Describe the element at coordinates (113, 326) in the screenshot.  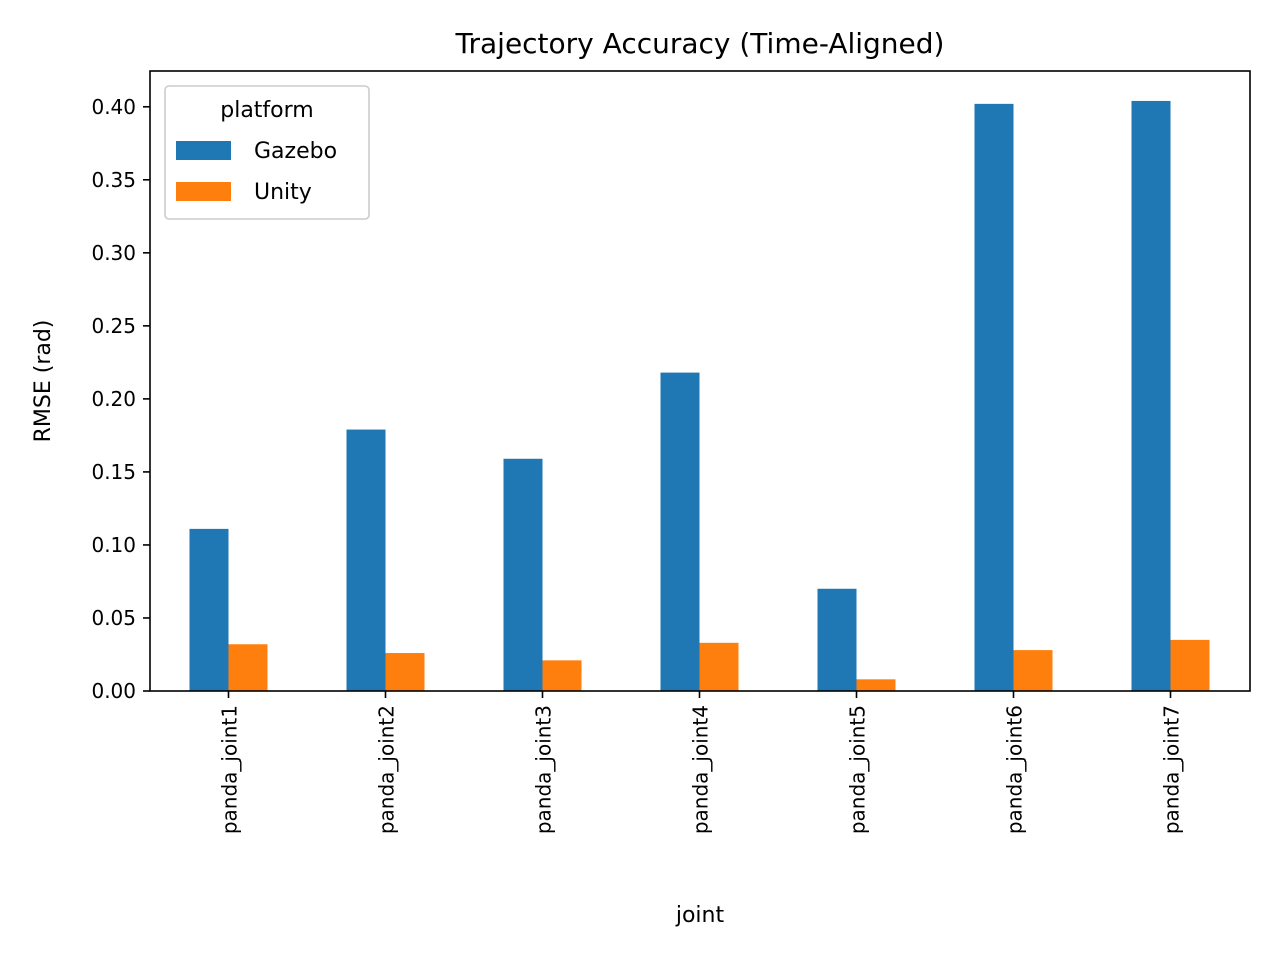
I see `y-tick-label: 0.25` at that location.